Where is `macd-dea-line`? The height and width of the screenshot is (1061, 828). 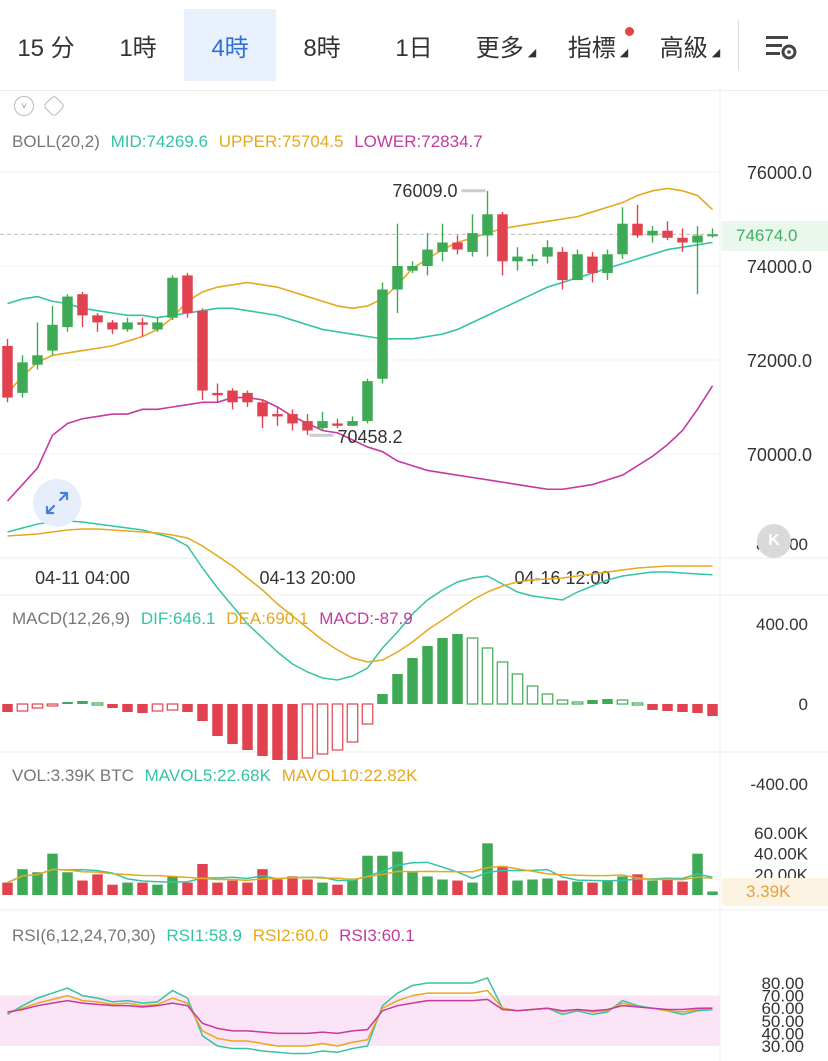
macd-dea-line is located at coordinates (360, 595).